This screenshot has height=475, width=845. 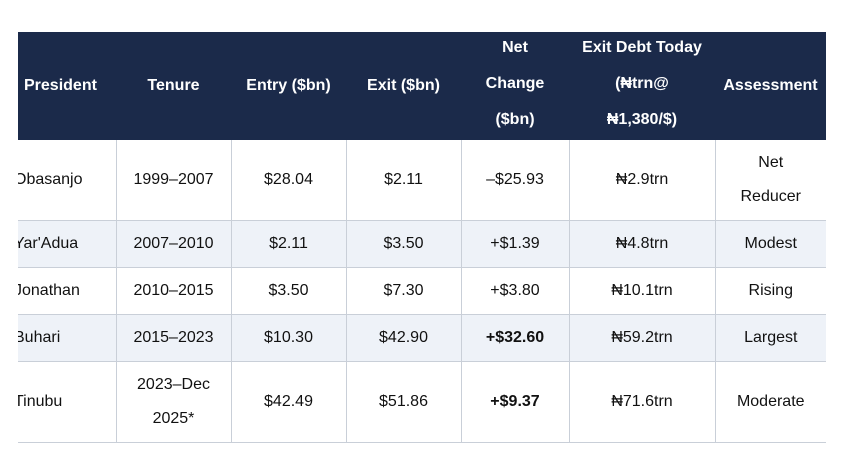 What do you see at coordinates (67, 338) in the screenshot?
I see `cell-president: Buhari` at bounding box center [67, 338].